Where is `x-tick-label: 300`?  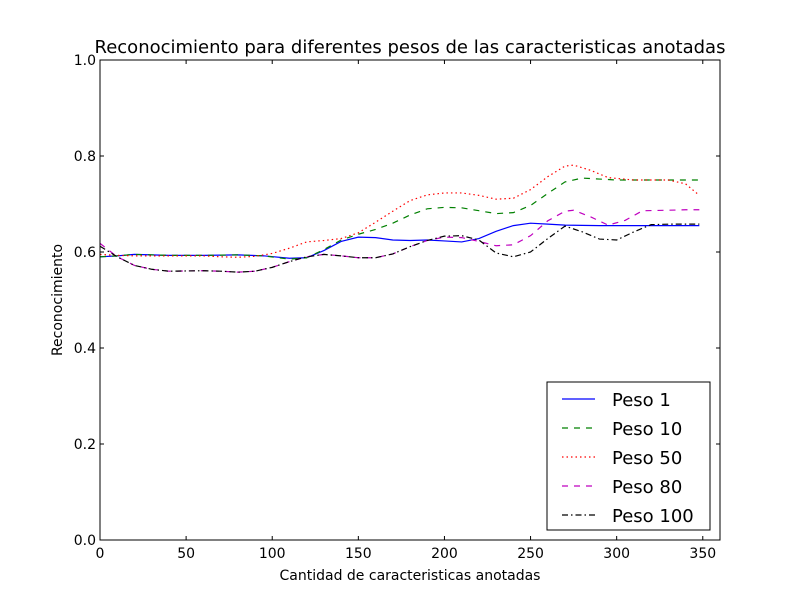
x-tick-label: 300 is located at coordinates (616, 554).